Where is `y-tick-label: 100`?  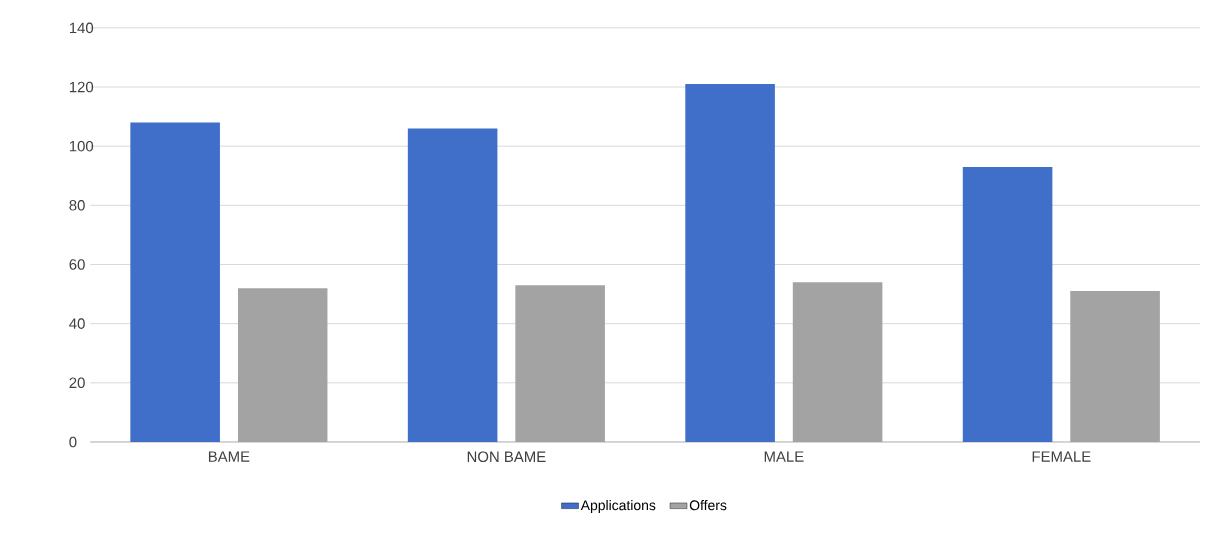 y-tick-label: 100 is located at coordinates (81, 146).